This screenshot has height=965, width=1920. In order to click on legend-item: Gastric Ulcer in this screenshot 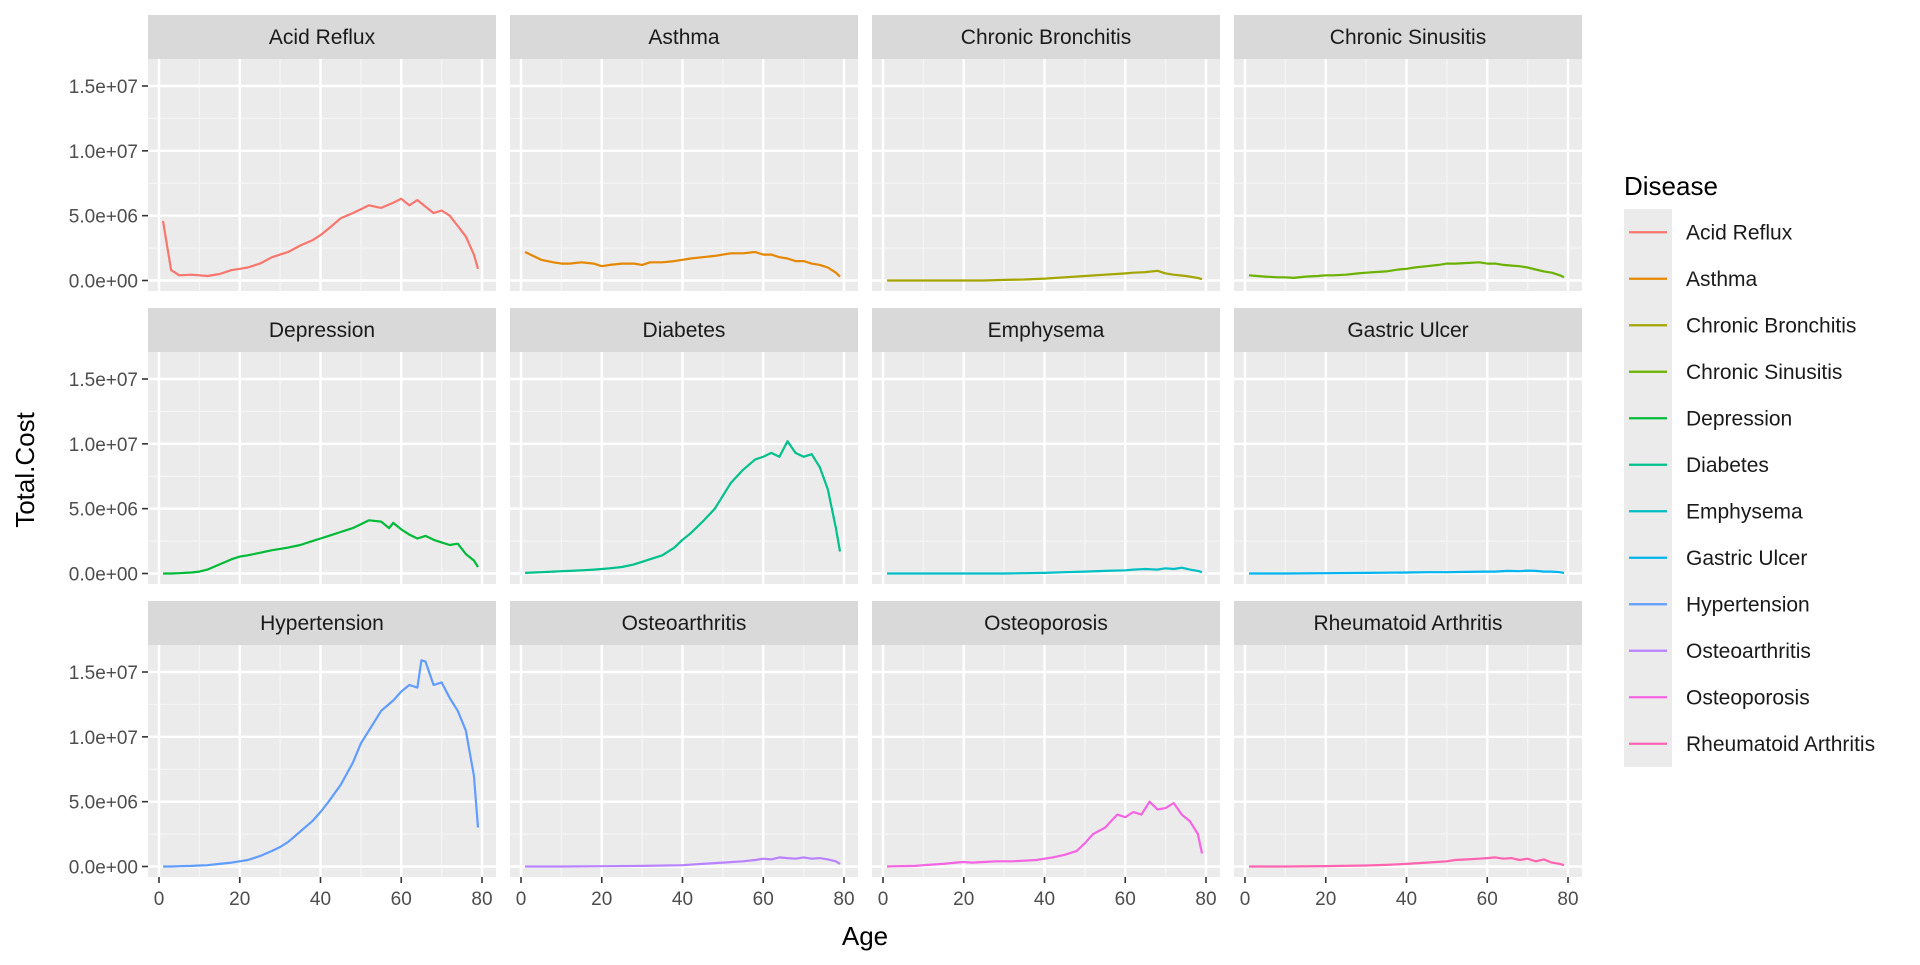, I will do `click(1718, 558)`.